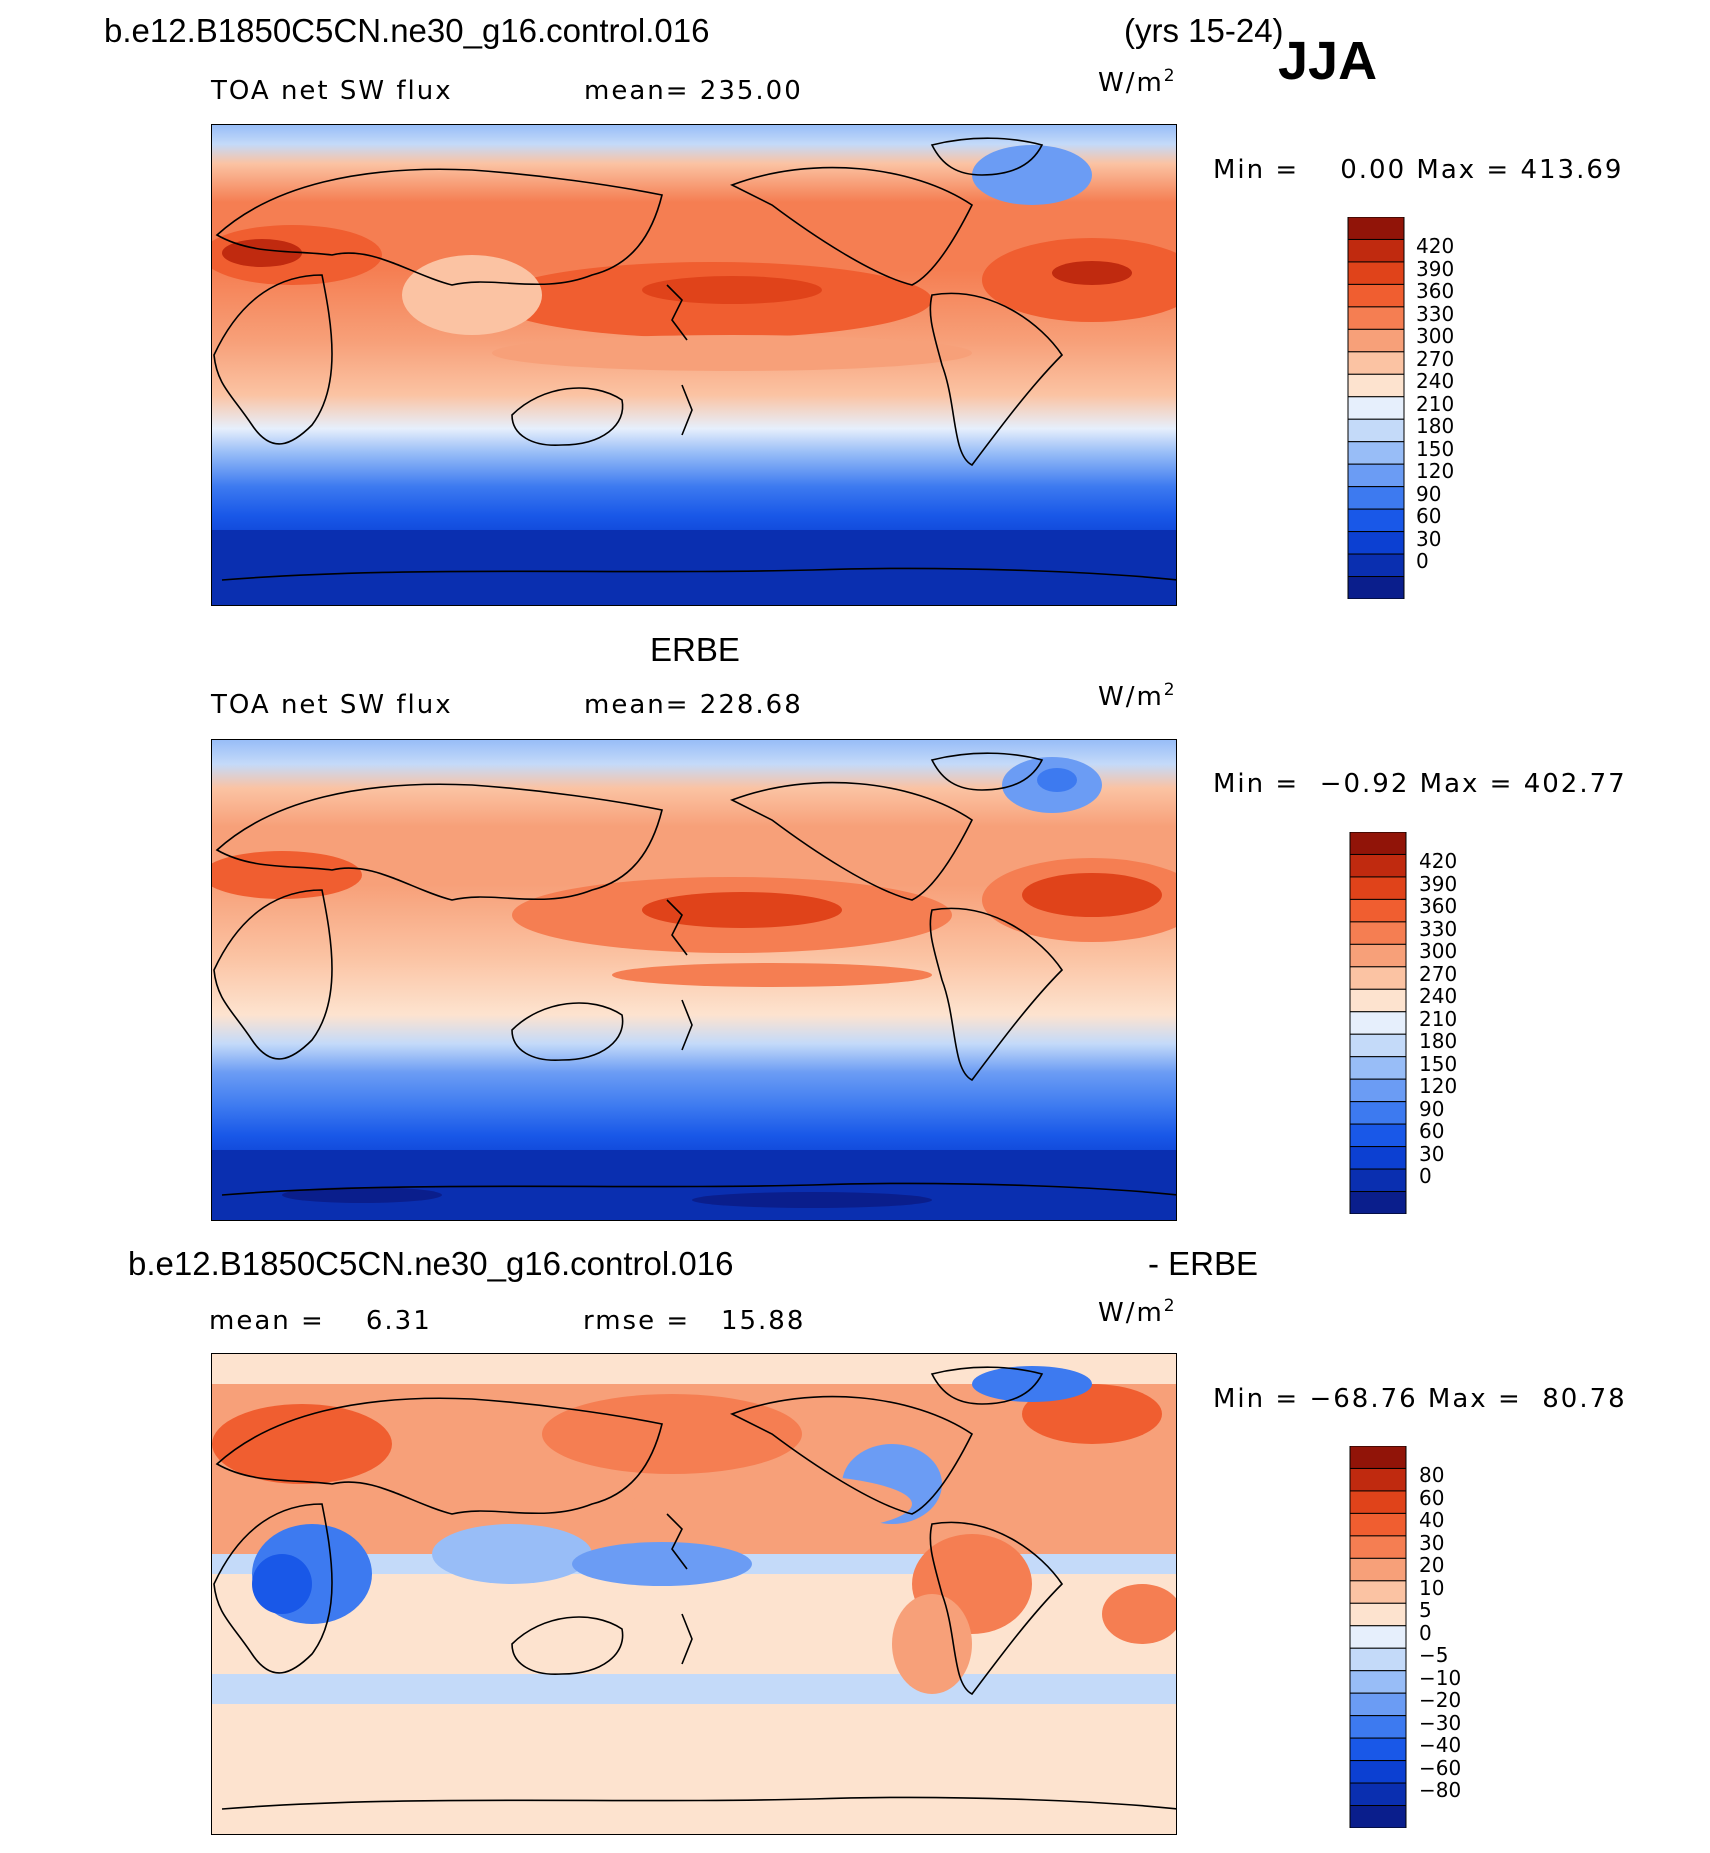  Describe the element at coordinates (1137, 82) in the screenshot. I see `panel1-units: W/m2` at that location.